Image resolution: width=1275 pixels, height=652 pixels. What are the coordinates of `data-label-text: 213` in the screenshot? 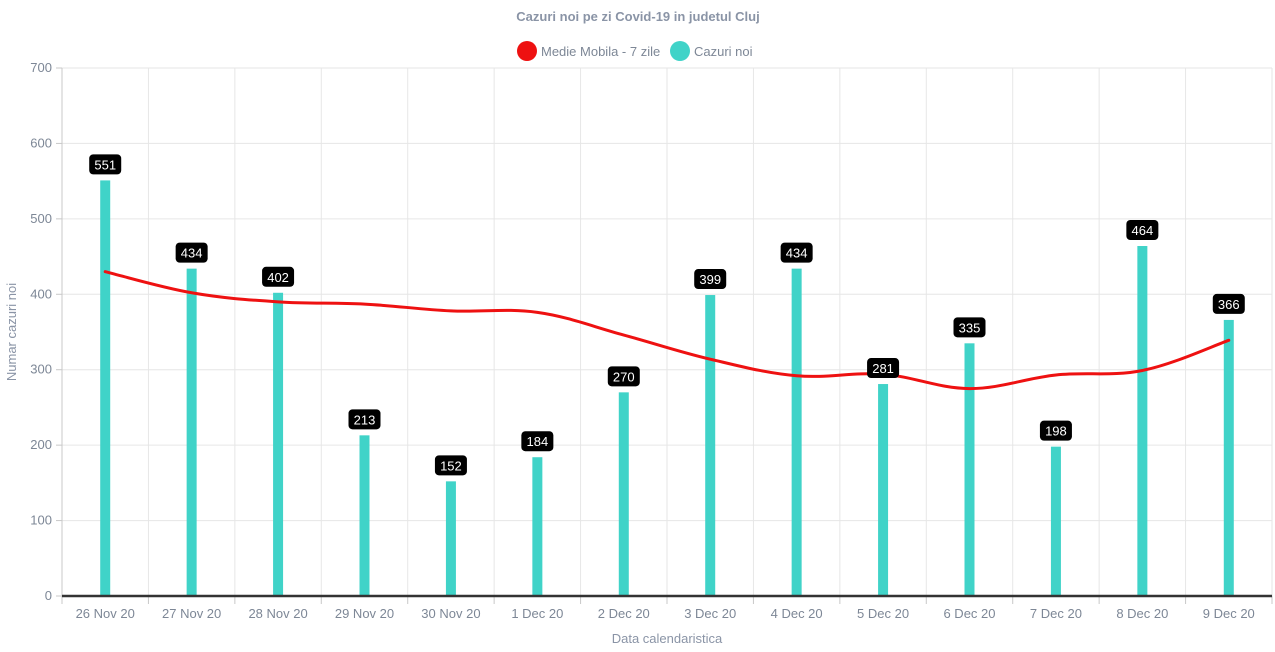 It's located at (365, 419).